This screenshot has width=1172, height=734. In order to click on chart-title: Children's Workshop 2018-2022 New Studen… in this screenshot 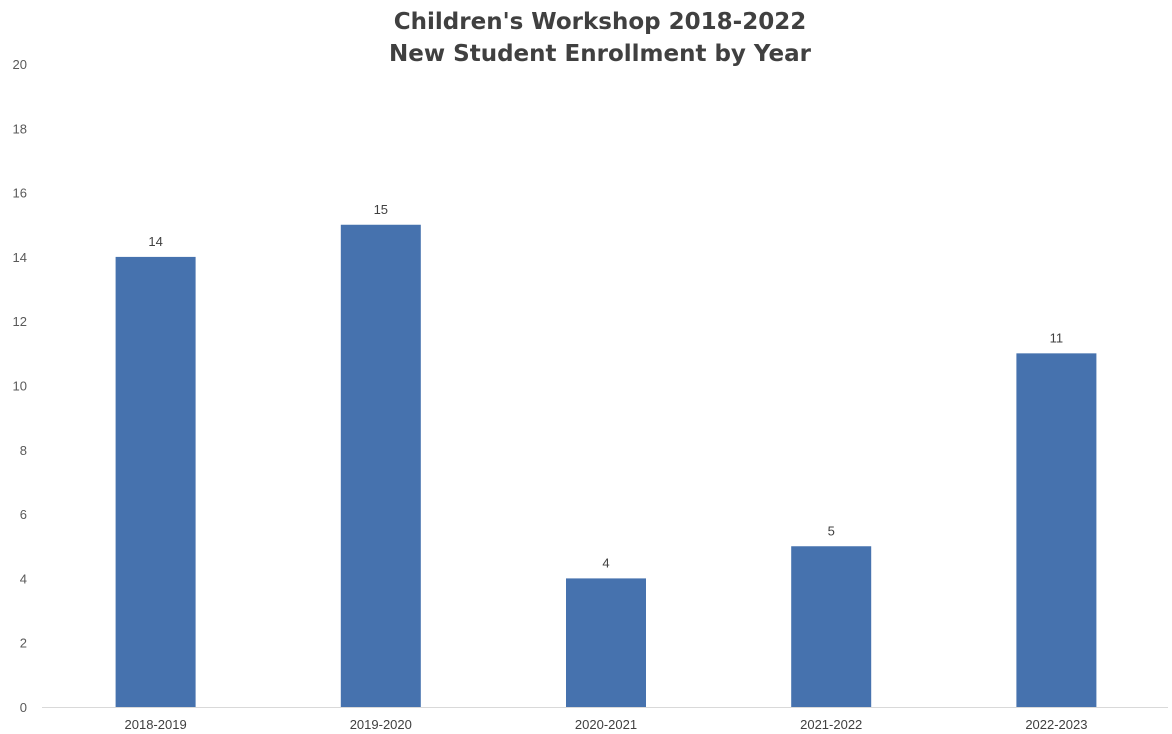, I will do `click(586, 38)`.